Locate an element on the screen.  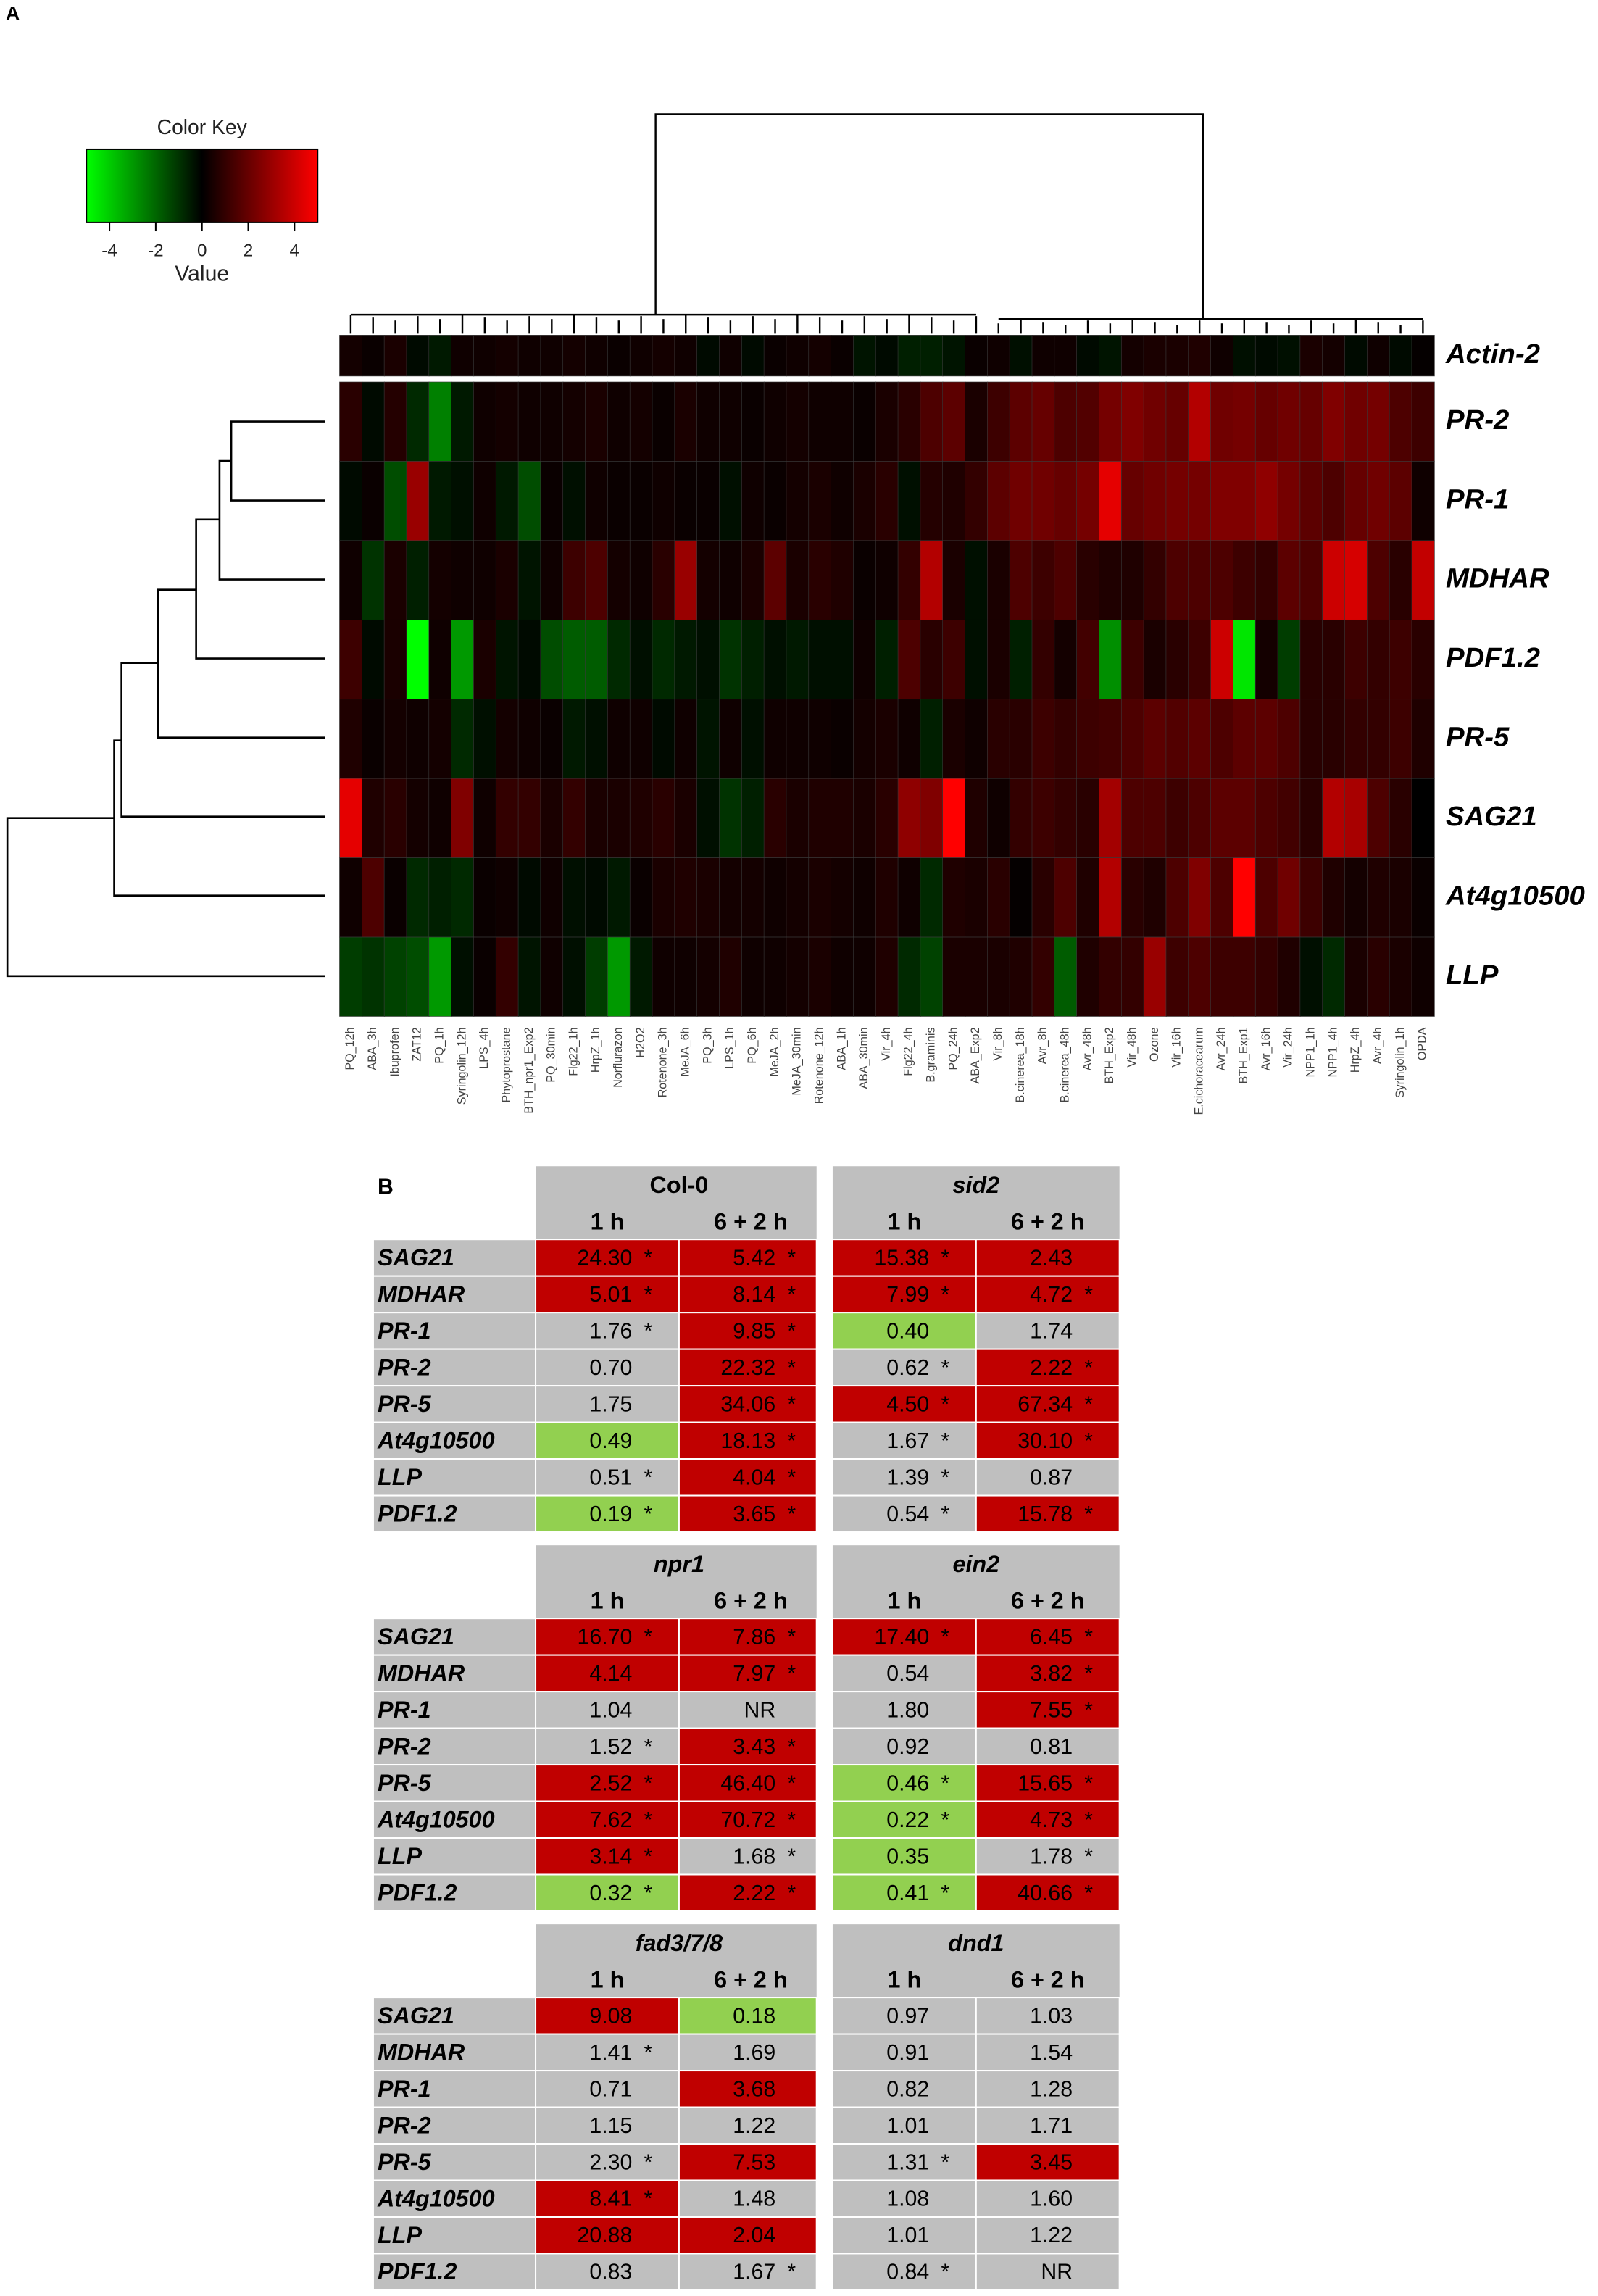
column-label: PQ_3h is located at coordinates (708, 1045).